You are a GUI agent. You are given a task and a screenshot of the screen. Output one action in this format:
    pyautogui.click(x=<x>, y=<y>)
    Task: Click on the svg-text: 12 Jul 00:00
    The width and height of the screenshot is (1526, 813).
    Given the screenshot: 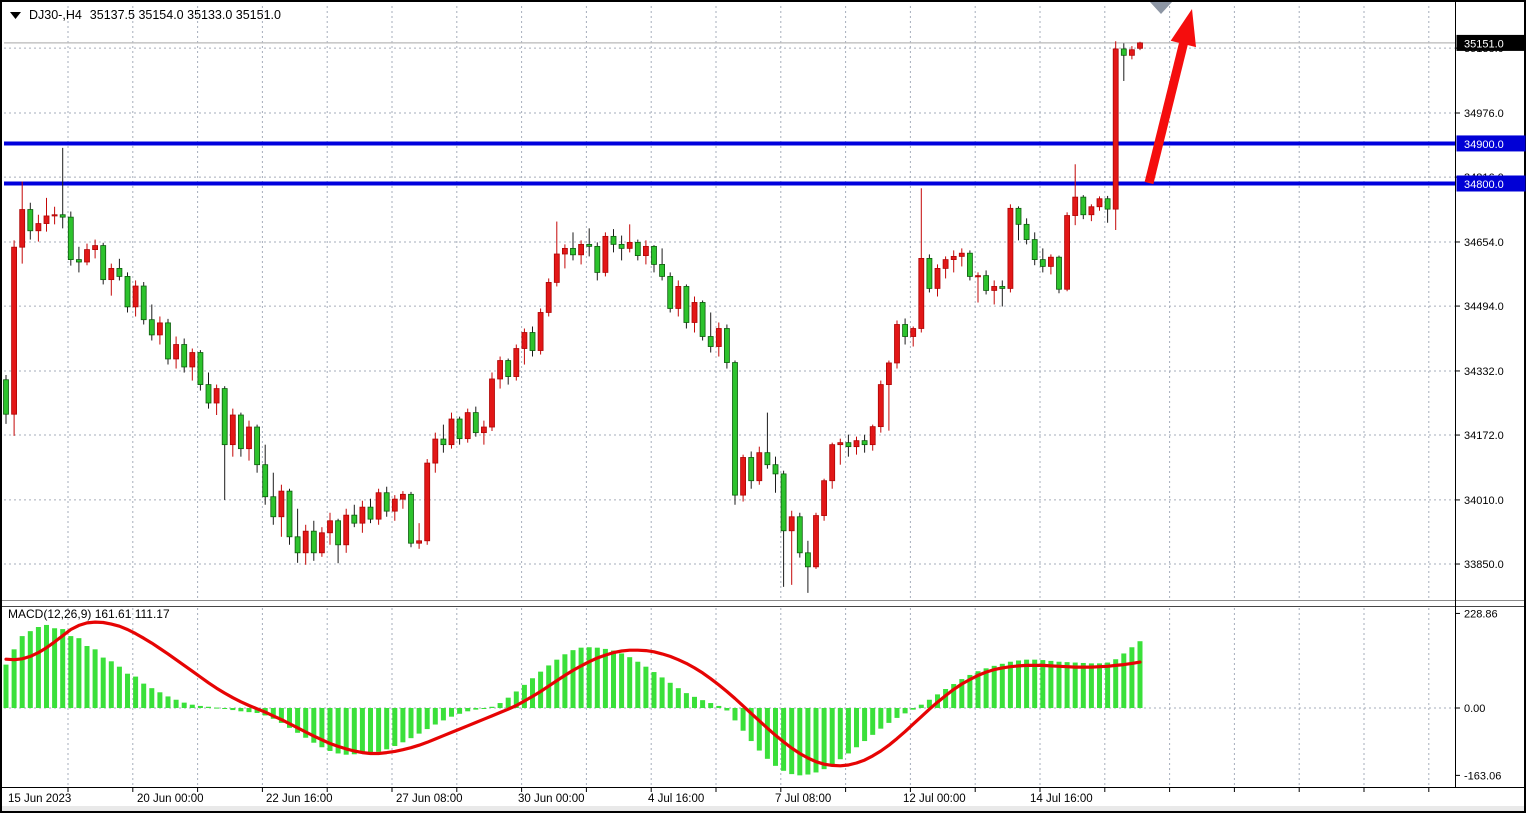 What is the action you would take?
    pyautogui.click(x=934, y=799)
    